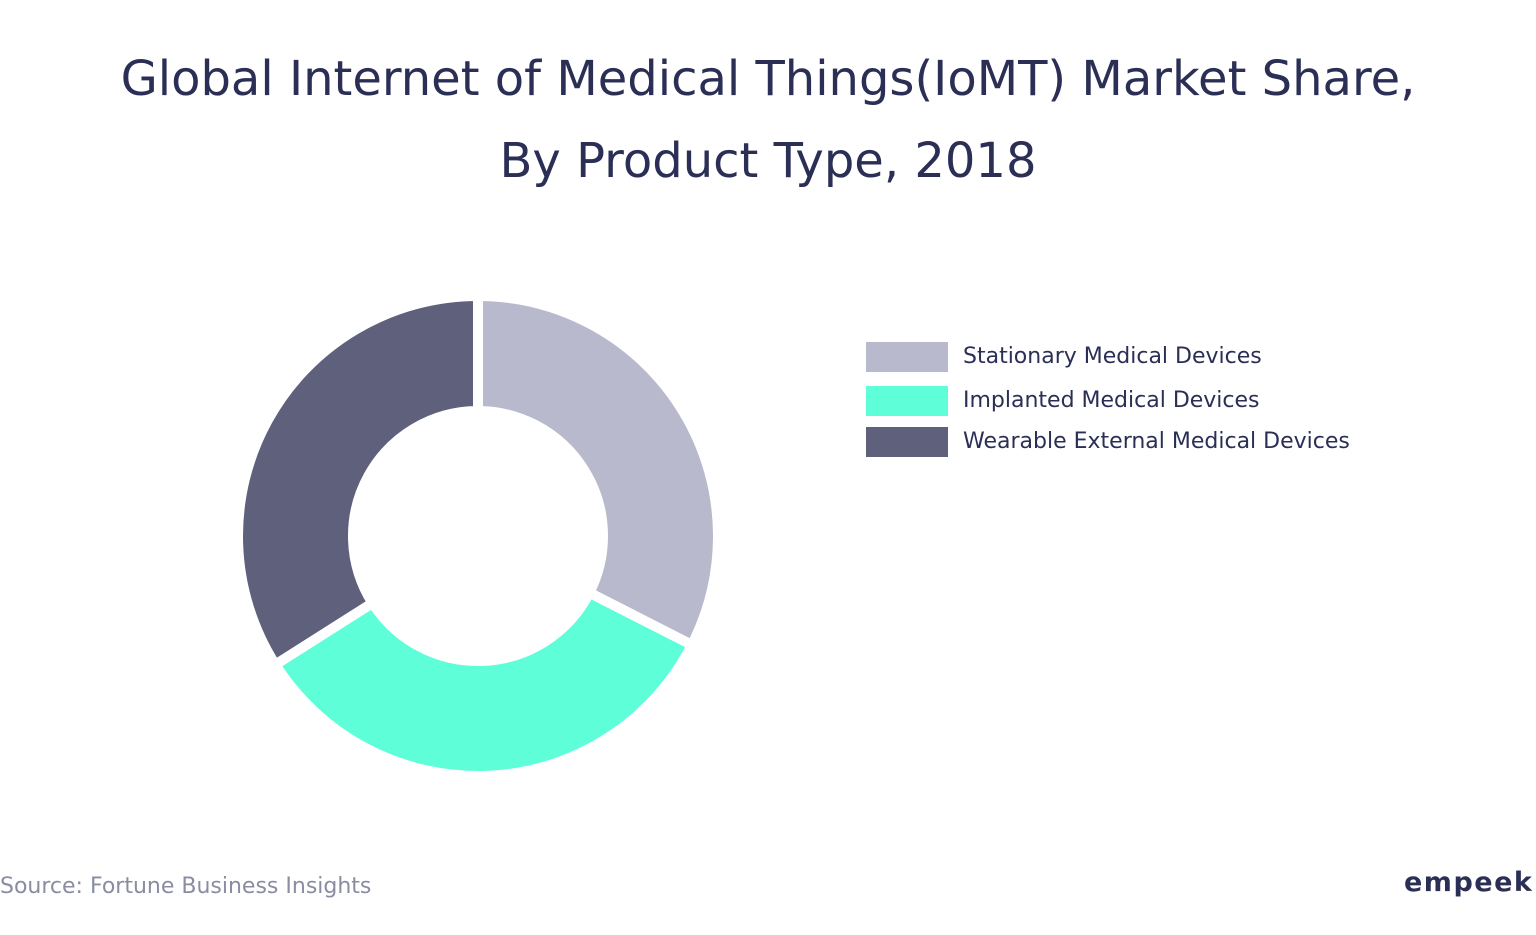  Describe the element at coordinates (1112, 356) in the screenshot. I see `legend-label-stationary: Stationary Medical Devices` at that location.